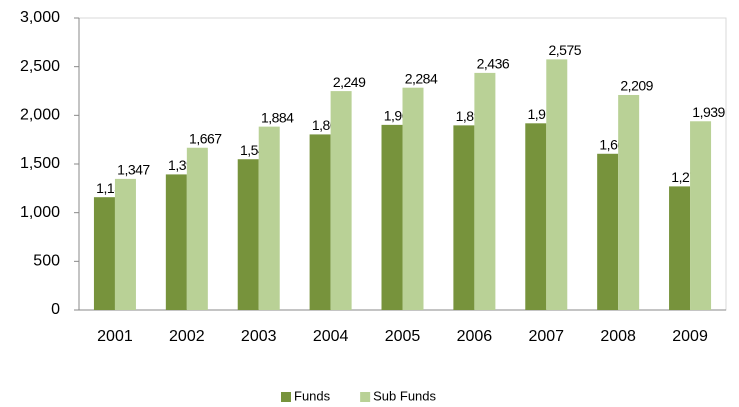 The width and height of the screenshot is (739, 407). What do you see at coordinates (546, 336) in the screenshot?
I see `x-tick-label: 2007` at bounding box center [546, 336].